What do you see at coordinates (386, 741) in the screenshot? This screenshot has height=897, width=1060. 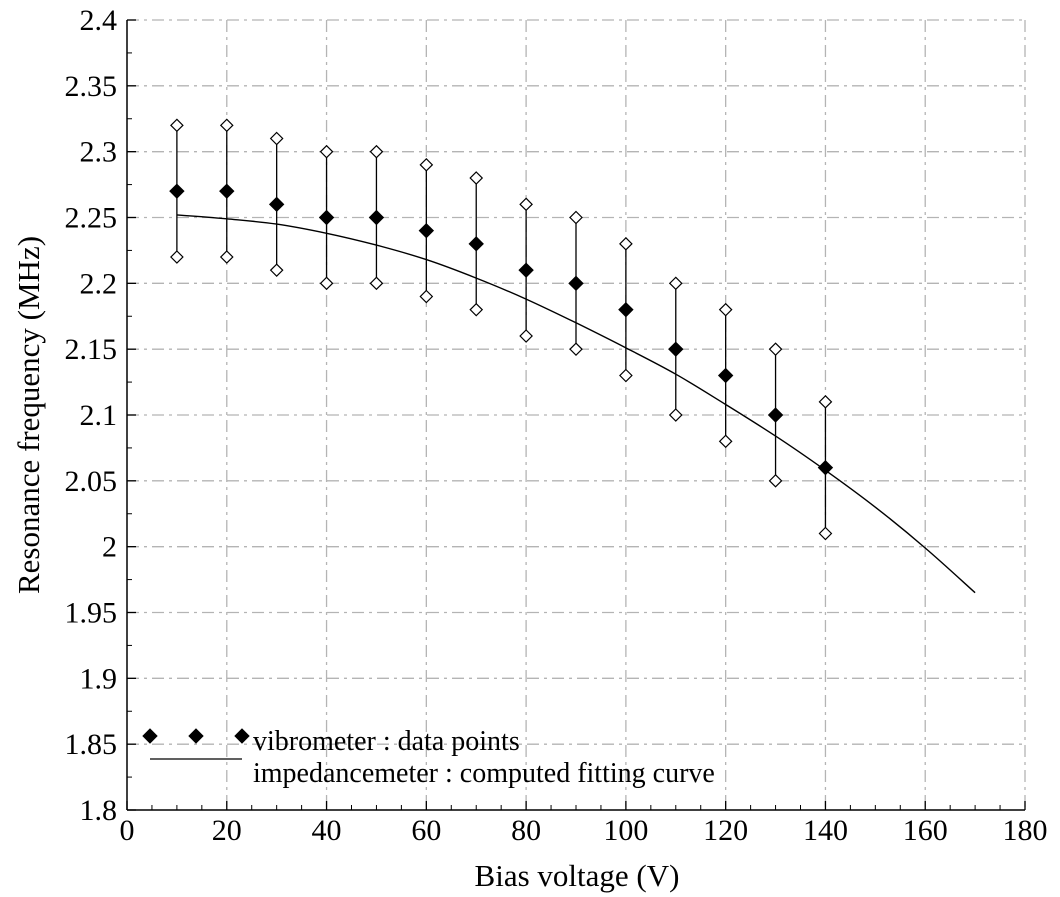 I see `legend-label-vibrometer: vibrometer : data points` at bounding box center [386, 741].